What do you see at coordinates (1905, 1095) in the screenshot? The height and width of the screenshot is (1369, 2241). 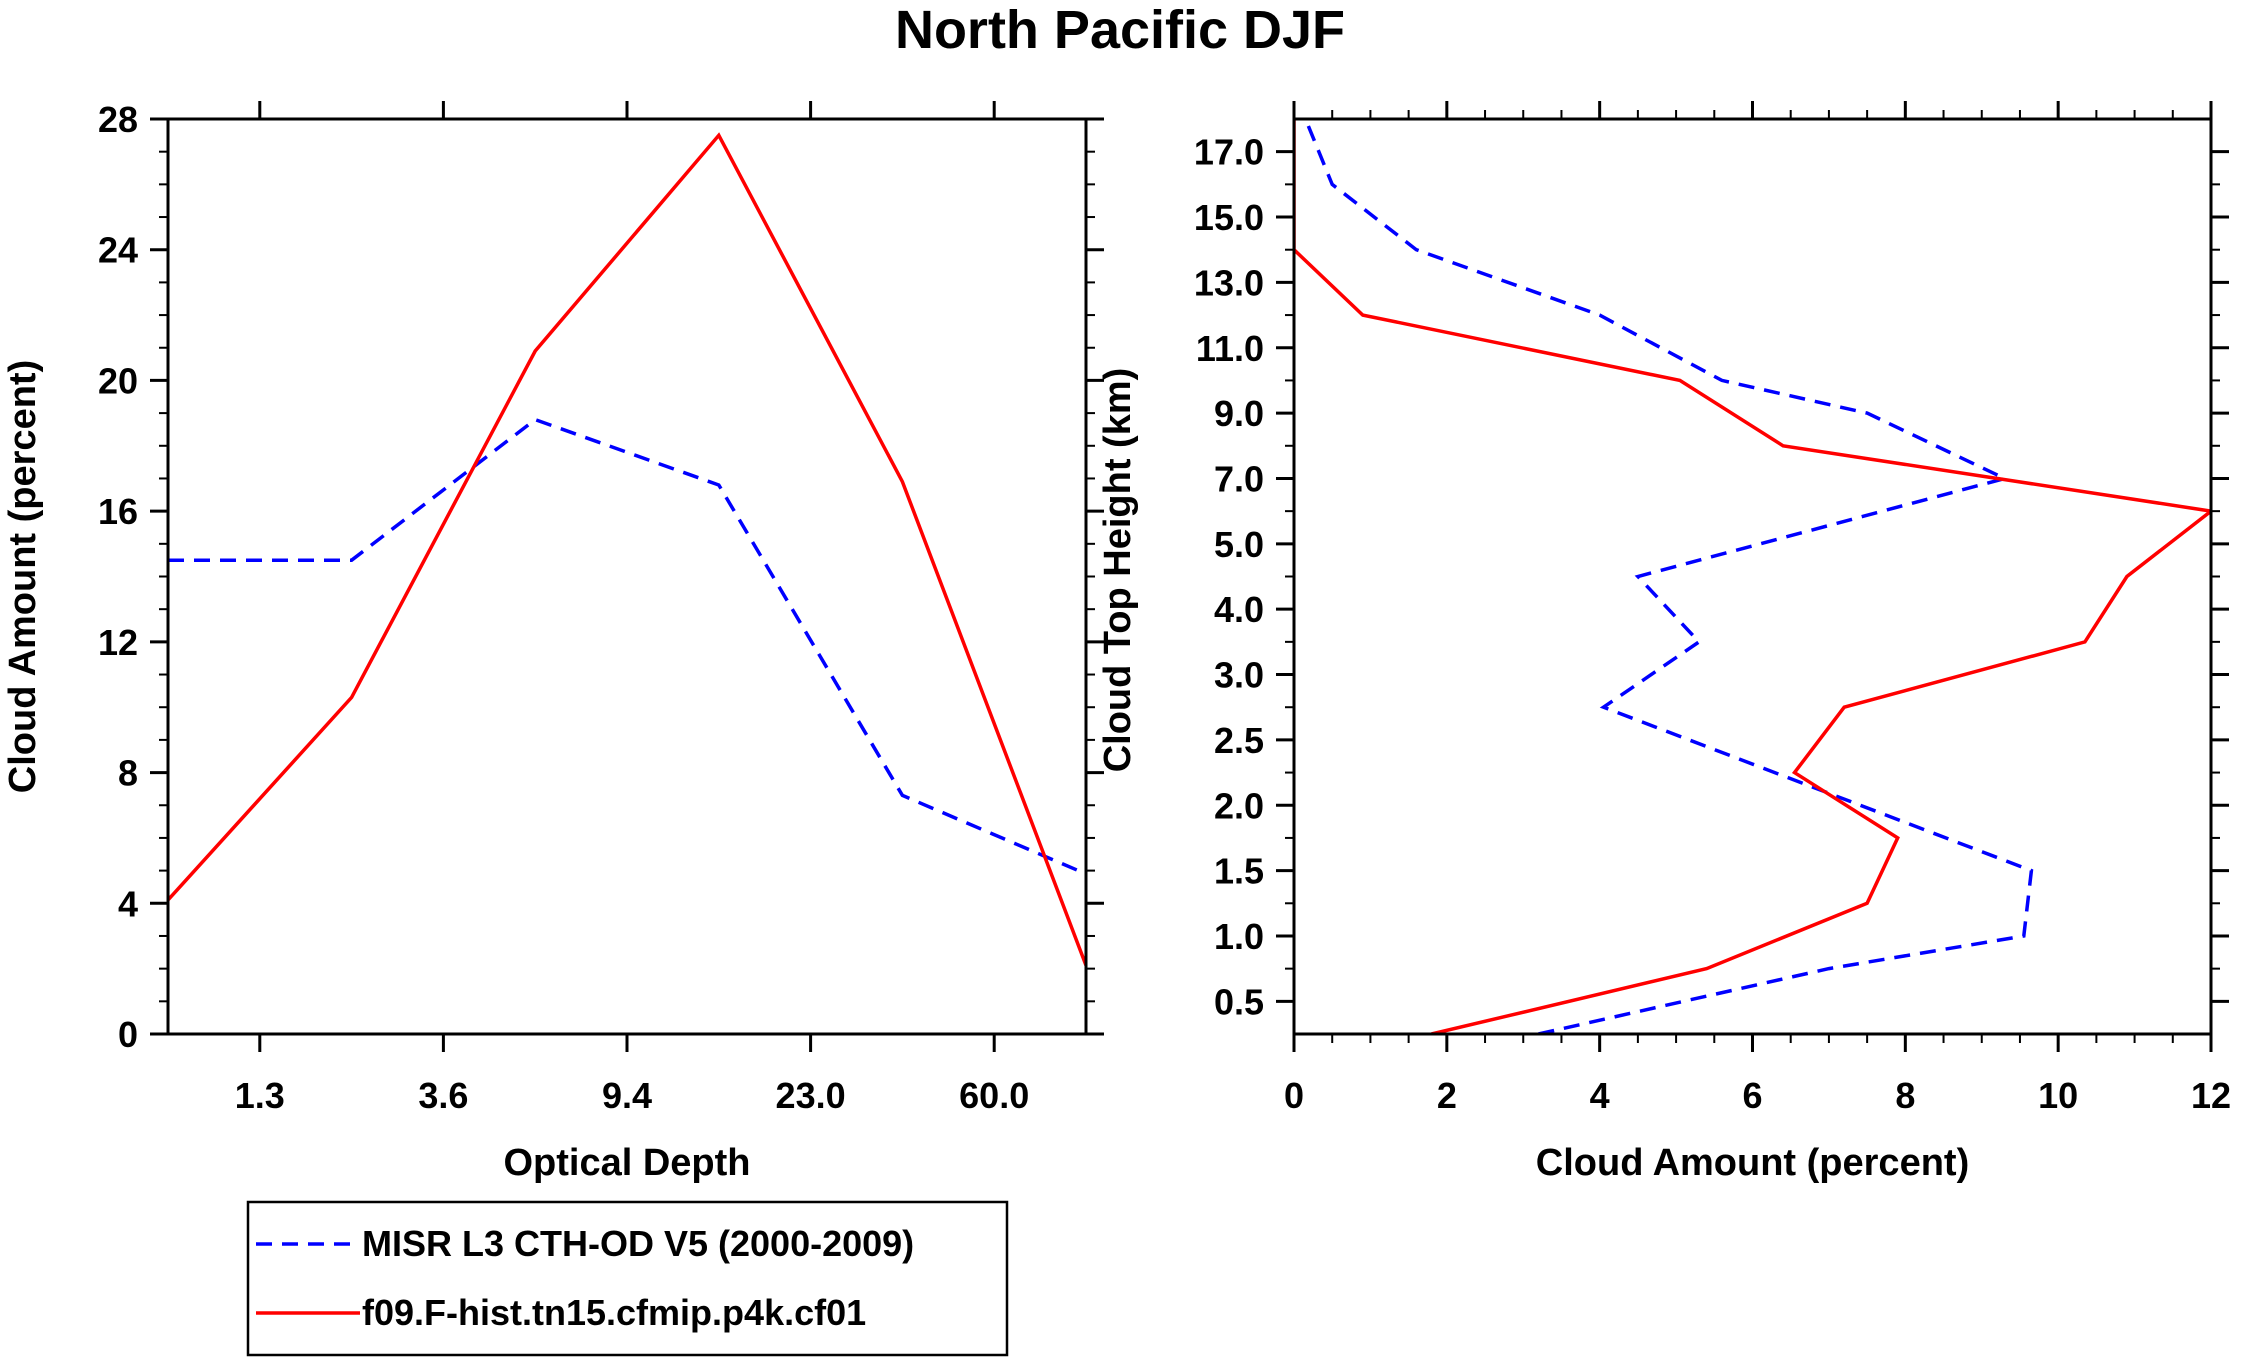 I see `x-tick-label: 8` at bounding box center [1905, 1095].